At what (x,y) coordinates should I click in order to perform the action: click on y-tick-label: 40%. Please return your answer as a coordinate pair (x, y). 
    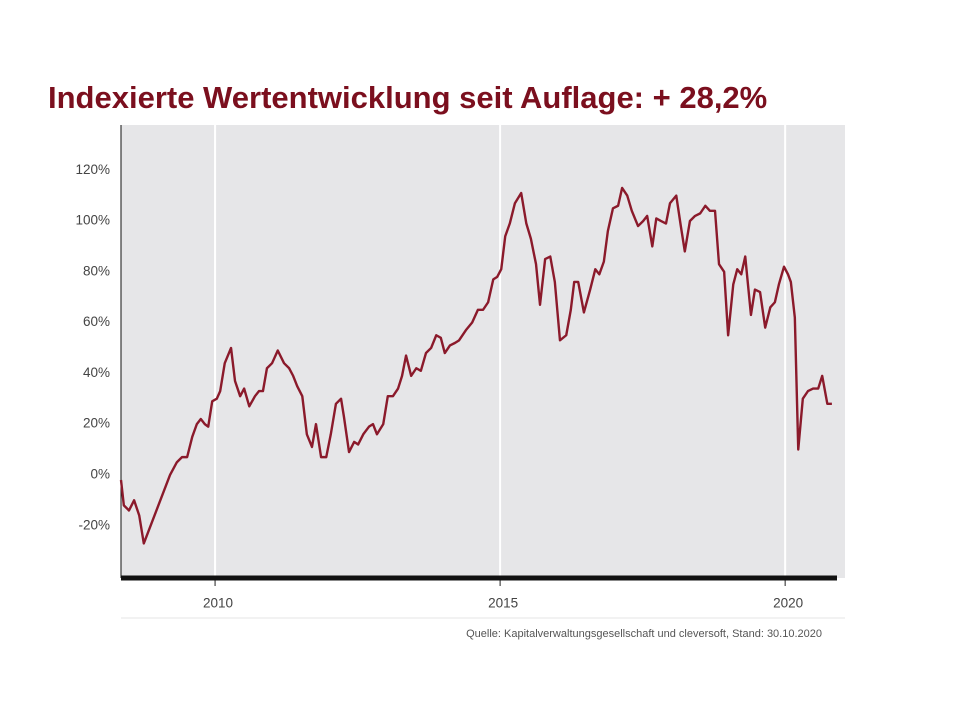
    Looking at the image, I should click on (96, 372).